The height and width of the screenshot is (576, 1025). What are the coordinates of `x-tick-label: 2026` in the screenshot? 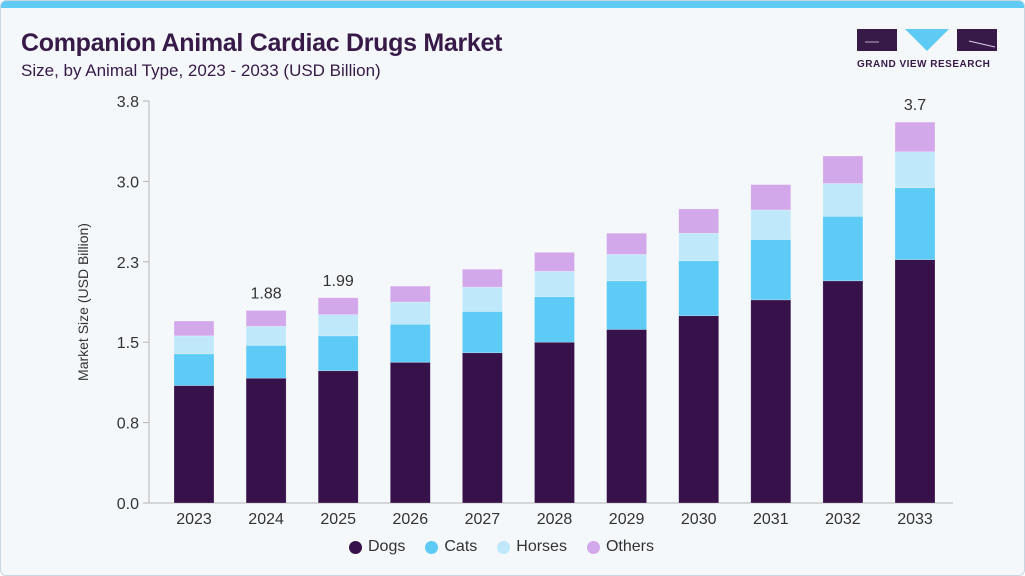 It's located at (411, 519).